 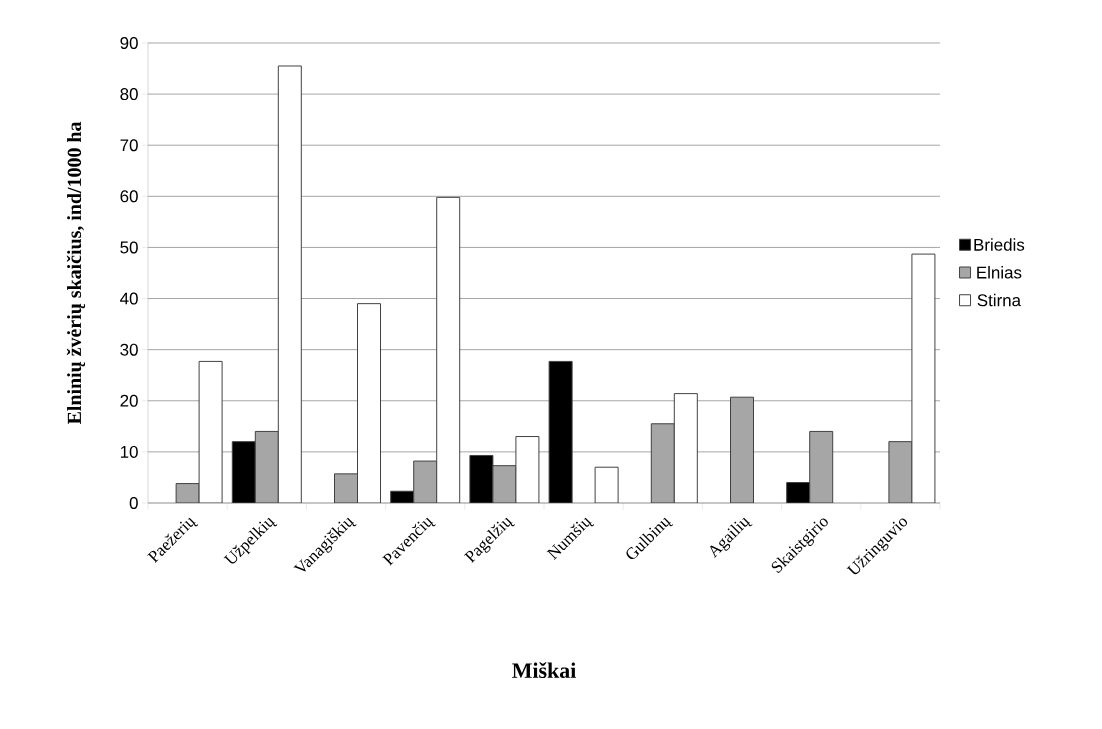 What do you see at coordinates (76, 273) in the screenshot?
I see `y-axis-title: Elninių žvėrių skaičius, ind/1000 ha` at bounding box center [76, 273].